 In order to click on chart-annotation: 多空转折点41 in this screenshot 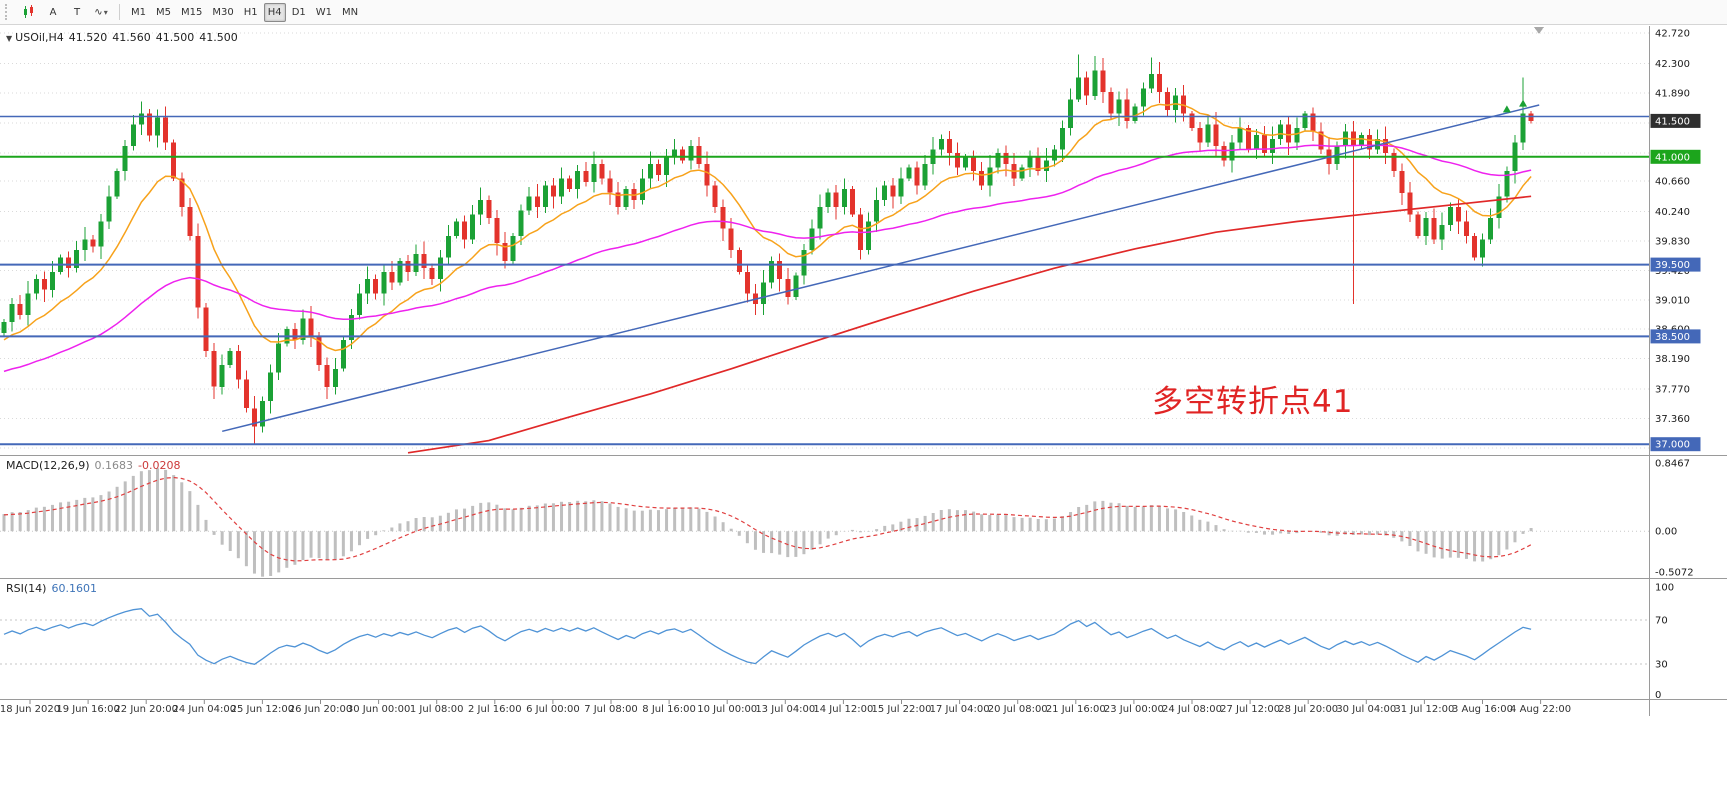, I will do `click(1253, 402)`.